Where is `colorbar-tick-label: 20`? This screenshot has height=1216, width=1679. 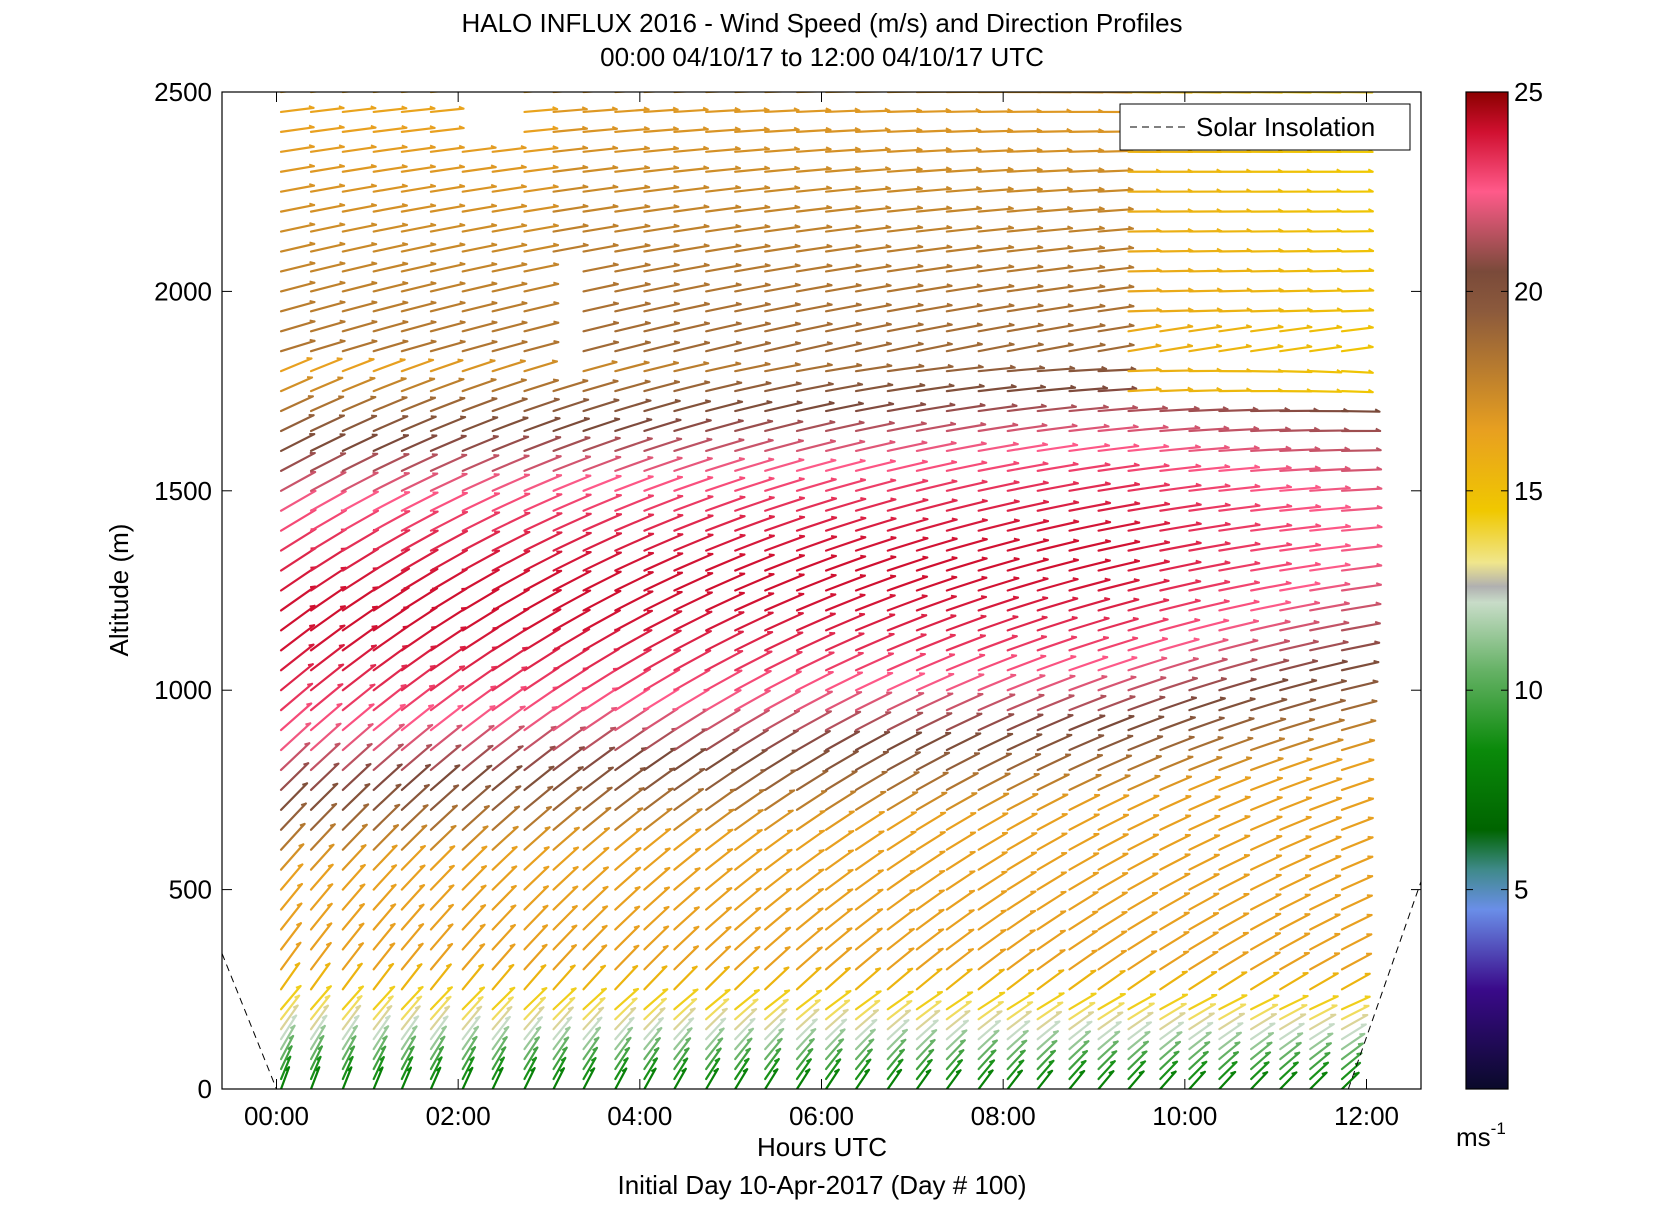 colorbar-tick-label: 20 is located at coordinates (1528, 291).